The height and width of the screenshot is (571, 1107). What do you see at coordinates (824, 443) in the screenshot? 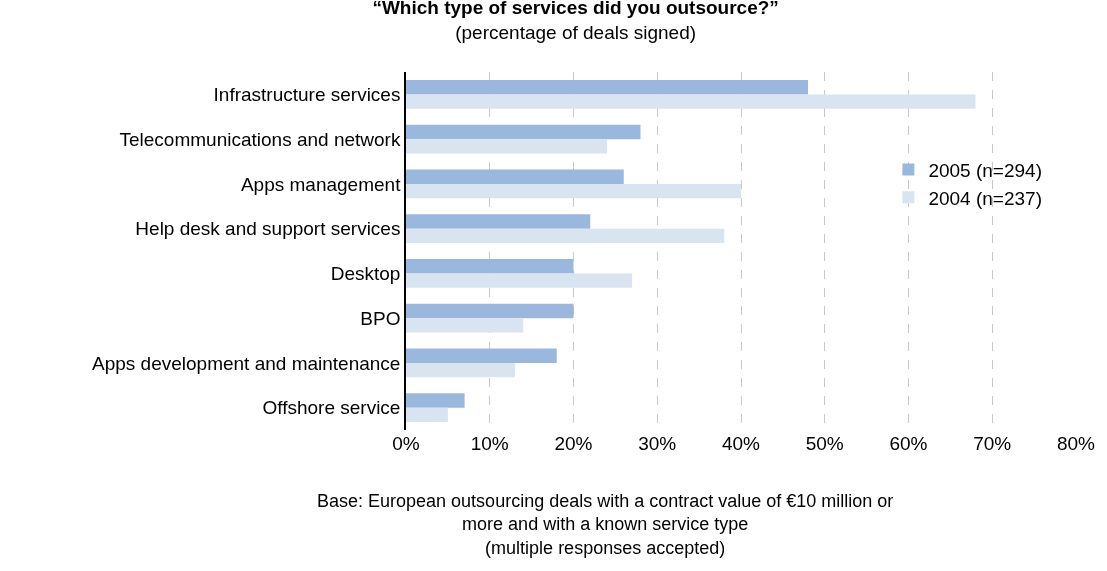
I see `x-tick-label: 50%` at bounding box center [824, 443].